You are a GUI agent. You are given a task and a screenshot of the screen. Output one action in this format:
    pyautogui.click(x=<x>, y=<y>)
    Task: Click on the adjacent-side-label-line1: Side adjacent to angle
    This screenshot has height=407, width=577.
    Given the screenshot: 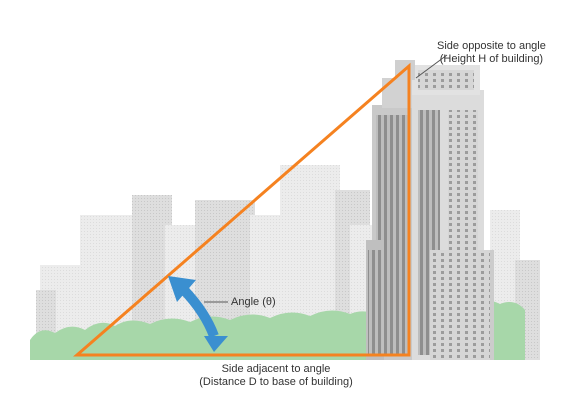 What is the action you would take?
    pyautogui.click(x=276, y=369)
    